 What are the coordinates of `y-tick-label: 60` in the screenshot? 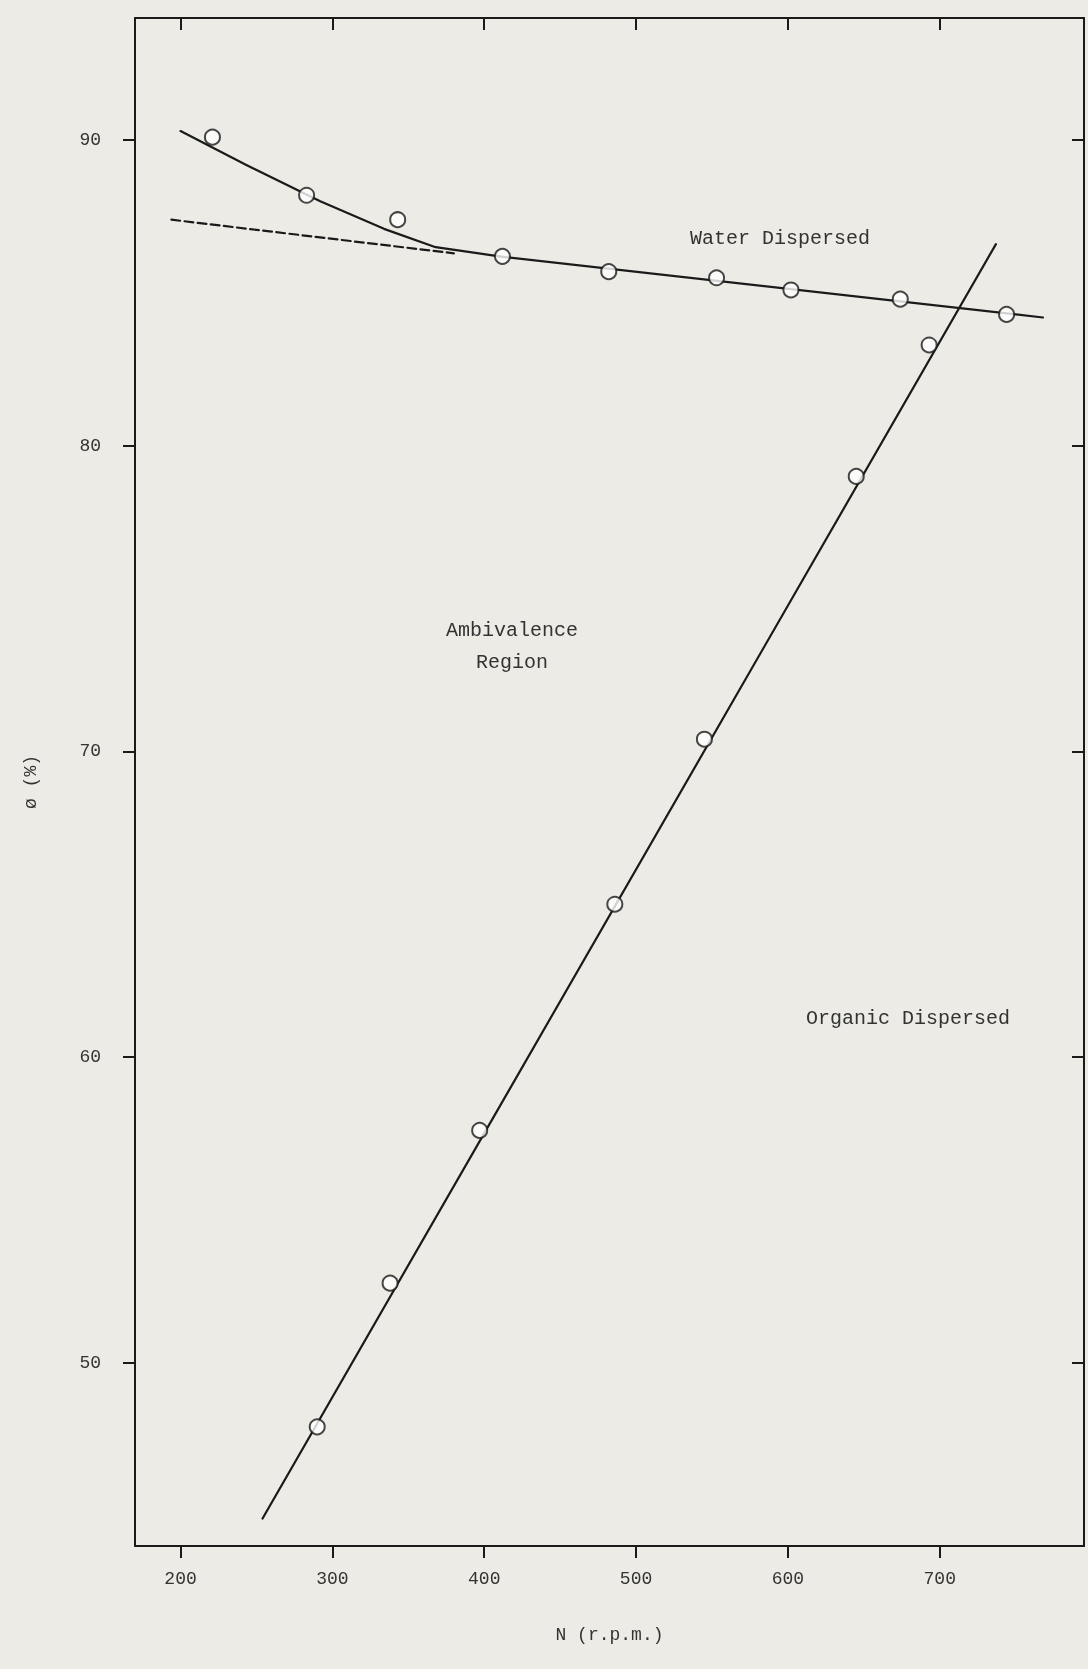 It's located at (90, 1057).